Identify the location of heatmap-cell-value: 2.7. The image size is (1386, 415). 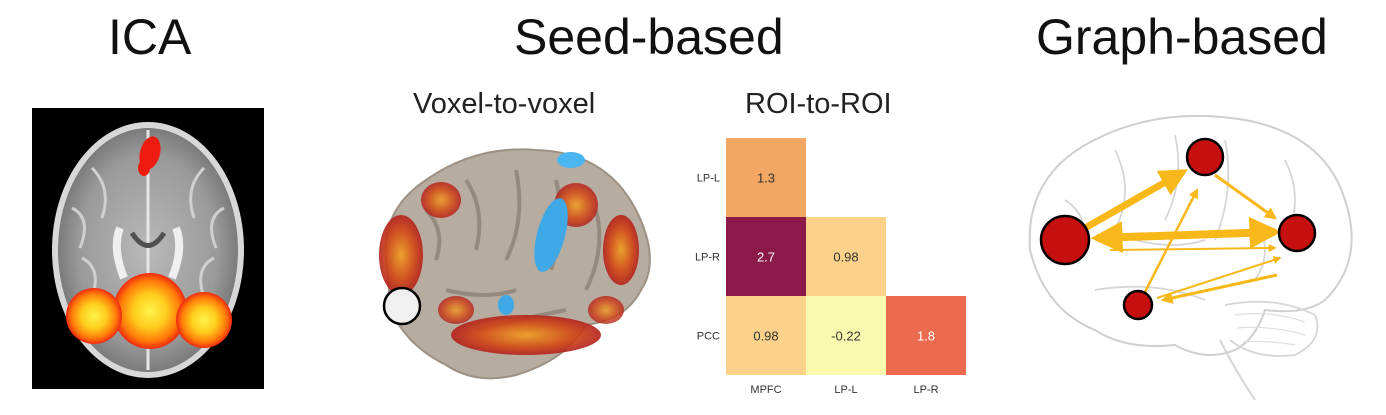
(766, 257).